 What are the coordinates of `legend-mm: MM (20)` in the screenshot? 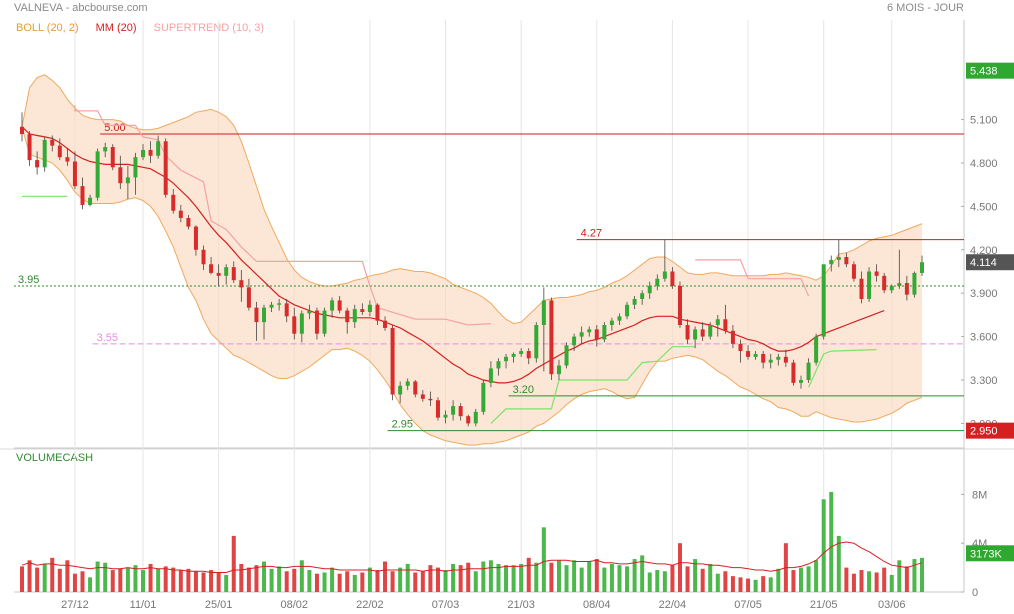 It's located at (116, 28).